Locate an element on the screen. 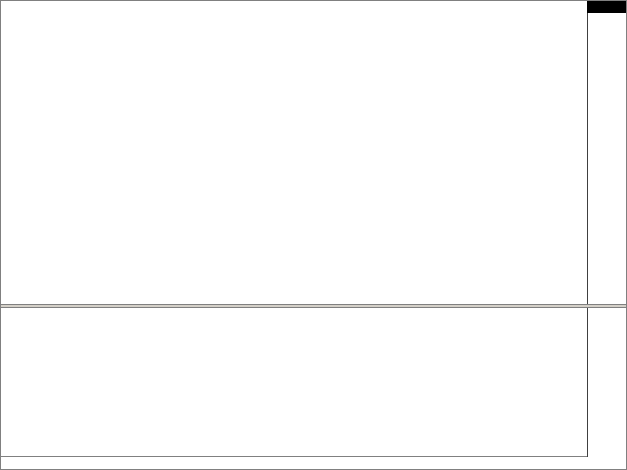  time-axis is located at coordinates (313, 463).